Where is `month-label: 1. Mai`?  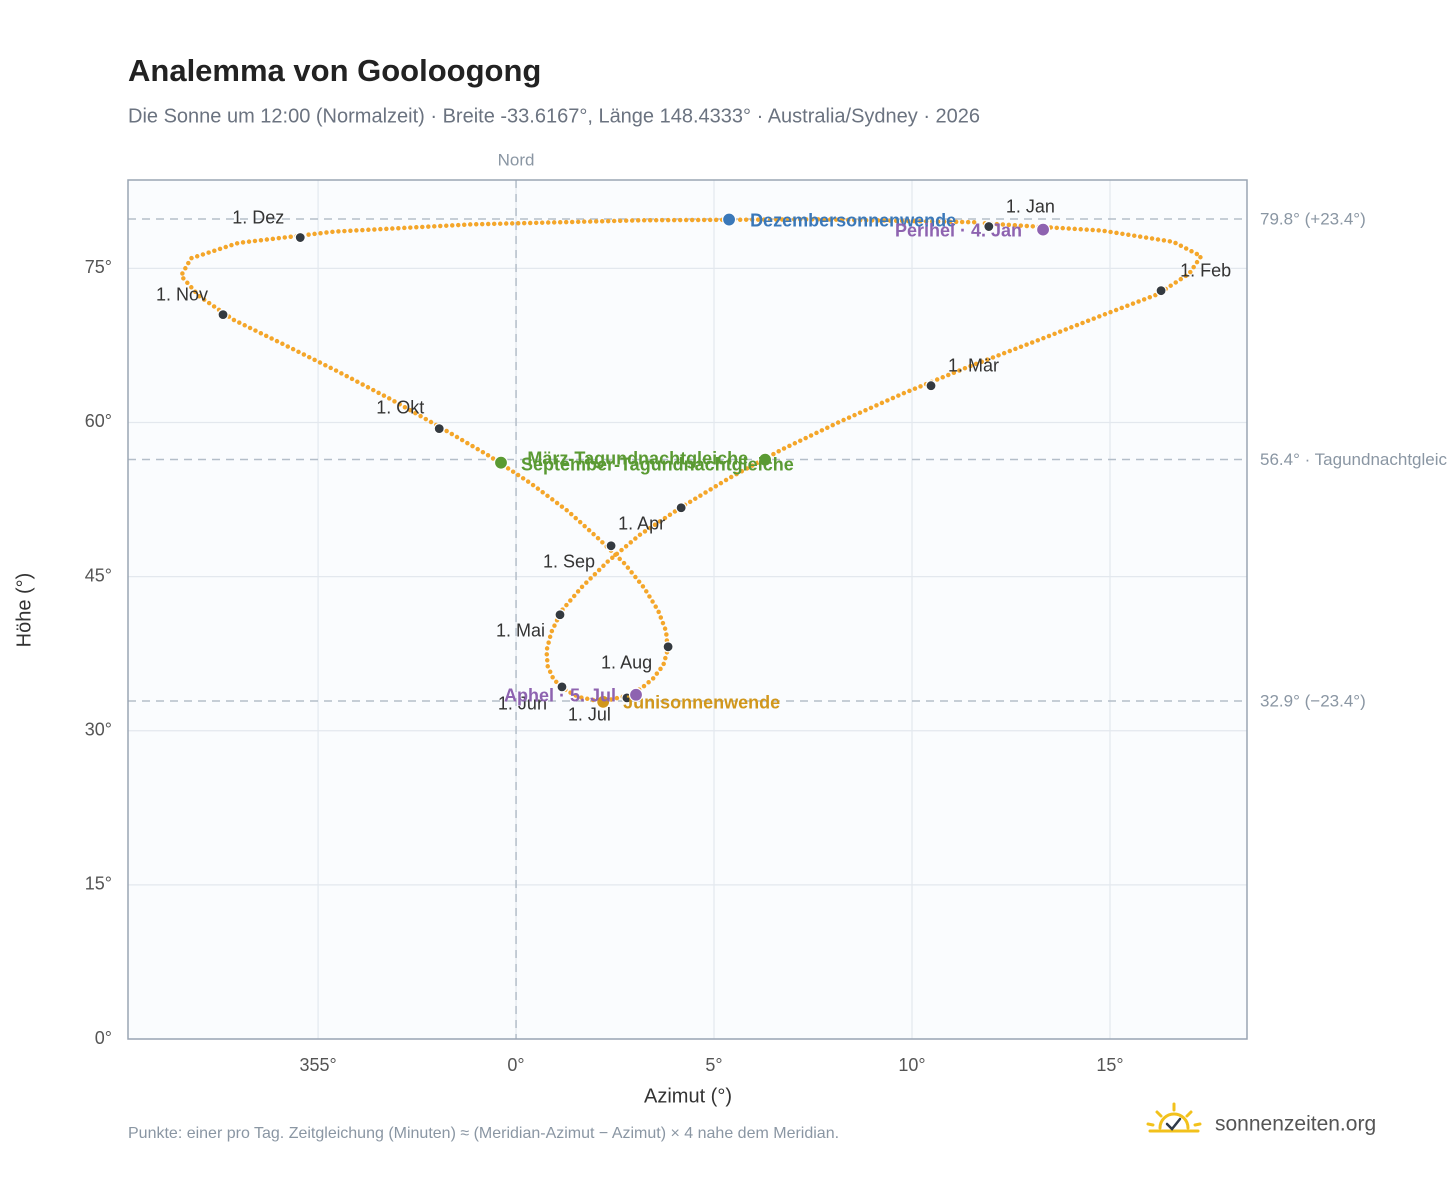 month-label: 1. Mai is located at coordinates (520, 630).